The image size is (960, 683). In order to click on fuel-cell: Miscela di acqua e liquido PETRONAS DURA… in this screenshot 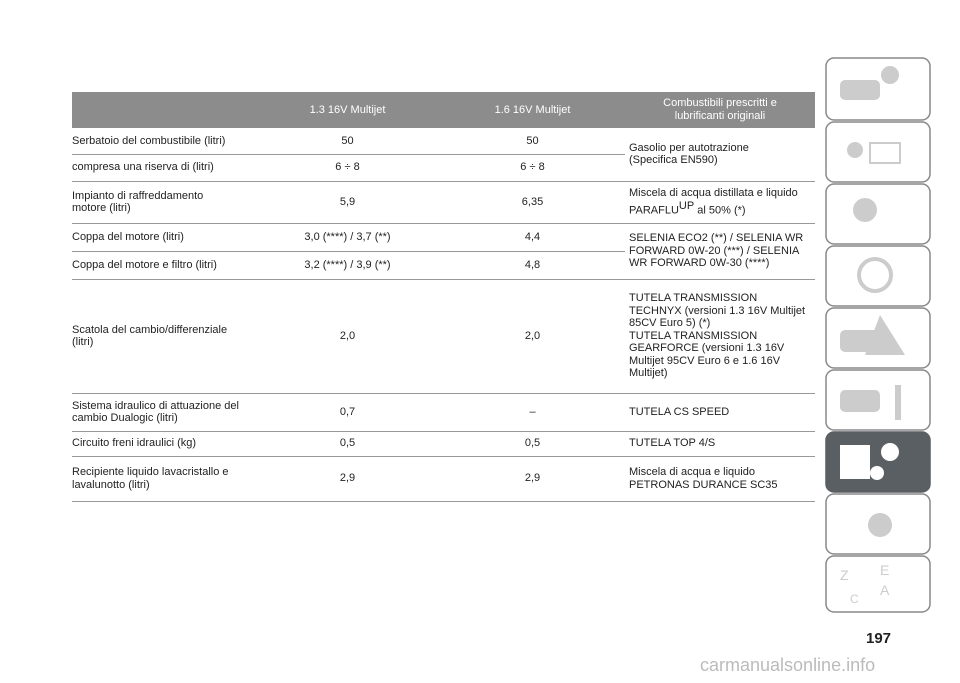, I will do `click(720, 479)`.